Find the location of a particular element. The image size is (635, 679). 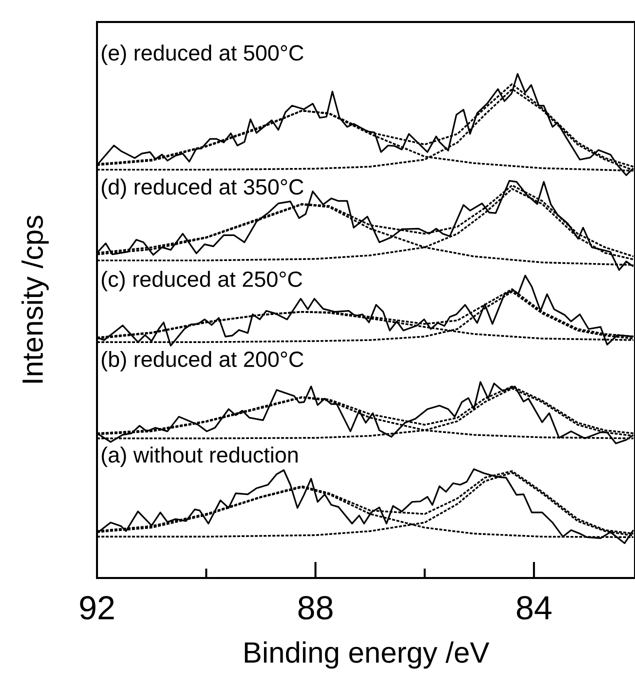

x-tick-label: 92 is located at coordinates (97, 608).